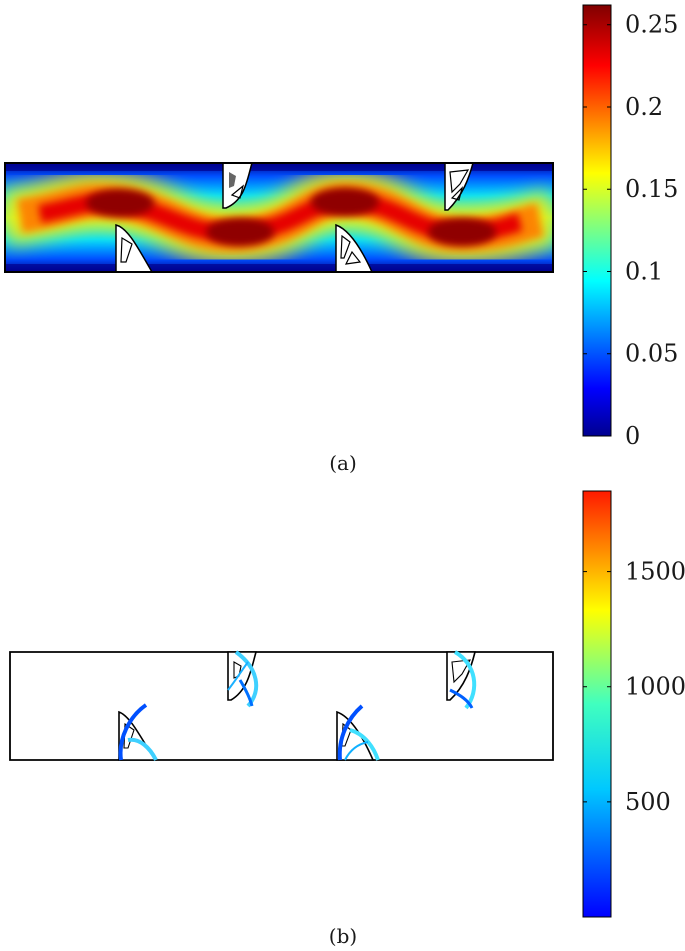  Describe the element at coordinates (655, 572) in the screenshot. I see `colorbar-b-tick-label: 1500` at that location.